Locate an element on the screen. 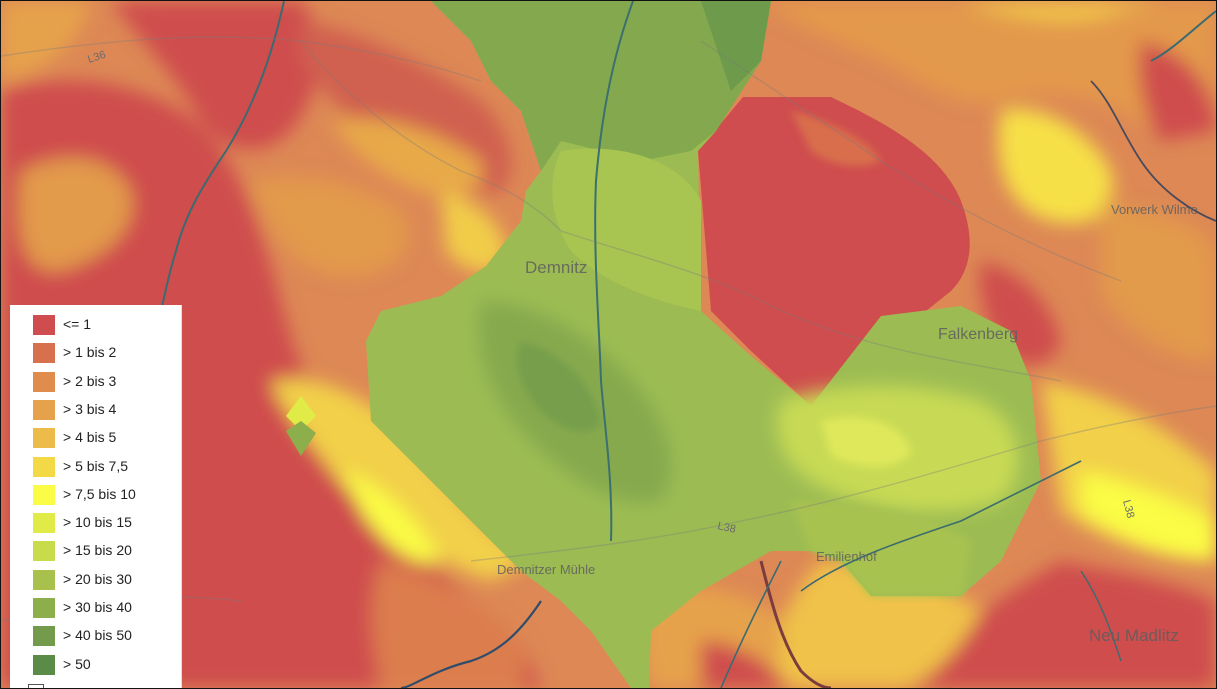 This screenshot has width=1217, height=689. road-label-l36: L36 is located at coordinates (96, 57).